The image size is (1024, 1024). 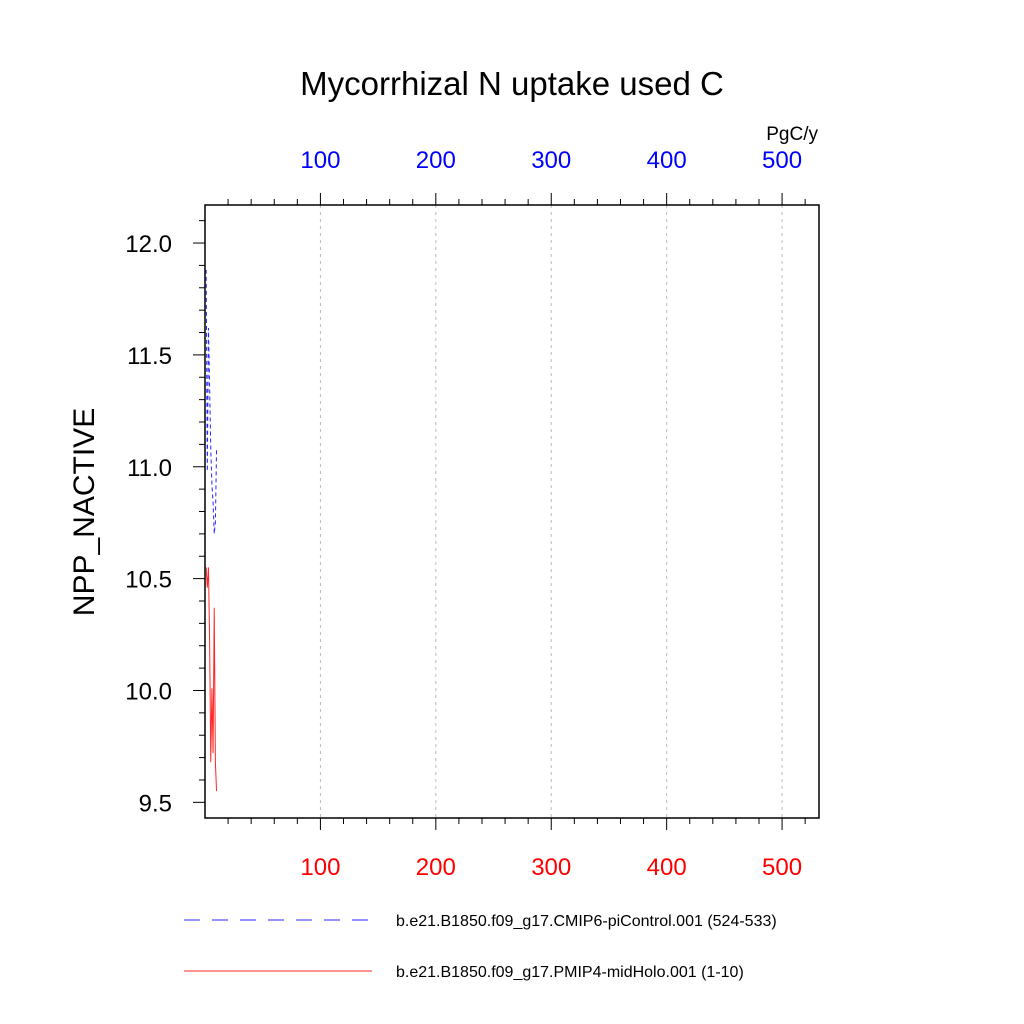 What do you see at coordinates (320, 160) in the screenshot?
I see `x-top-tick-label: 100` at bounding box center [320, 160].